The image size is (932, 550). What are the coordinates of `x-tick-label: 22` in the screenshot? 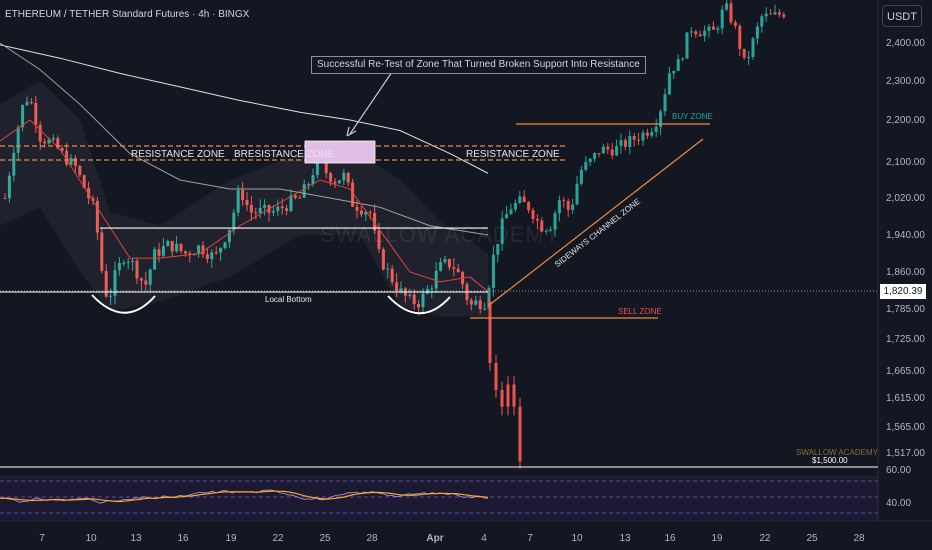 It's located at (278, 538).